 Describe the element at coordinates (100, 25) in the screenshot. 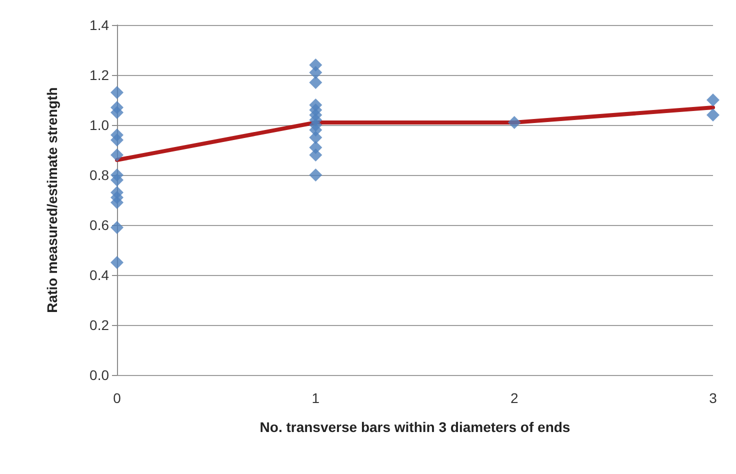

I see `y-tick-label: 1.4` at that location.